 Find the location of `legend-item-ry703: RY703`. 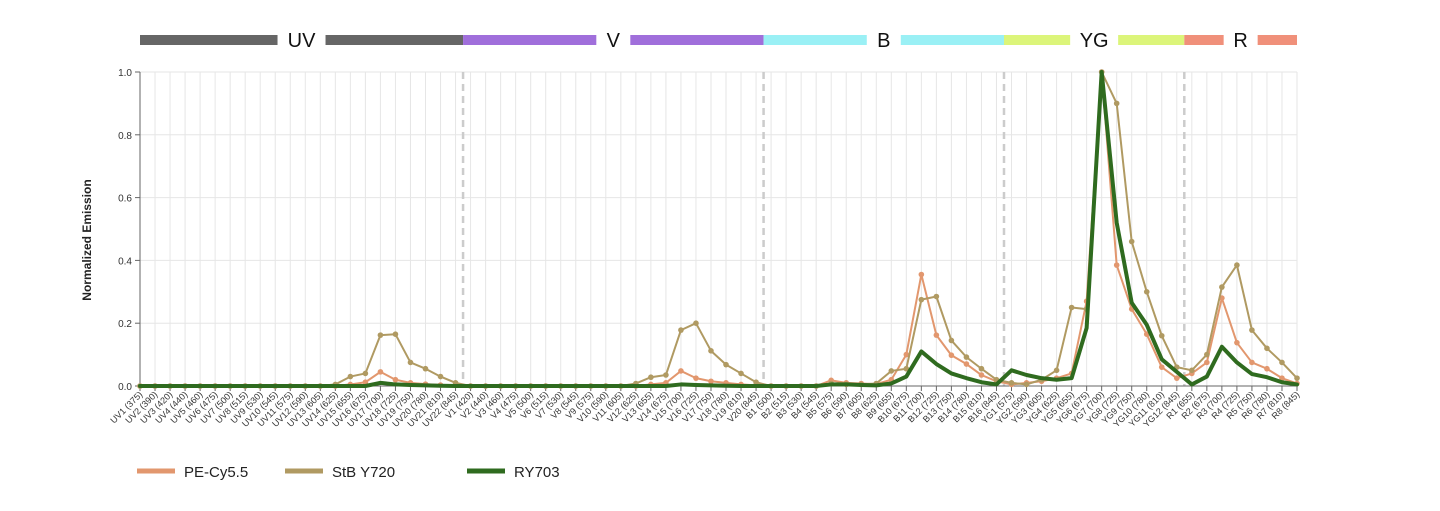

legend-item-ry703: RY703 is located at coordinates (513, 472).